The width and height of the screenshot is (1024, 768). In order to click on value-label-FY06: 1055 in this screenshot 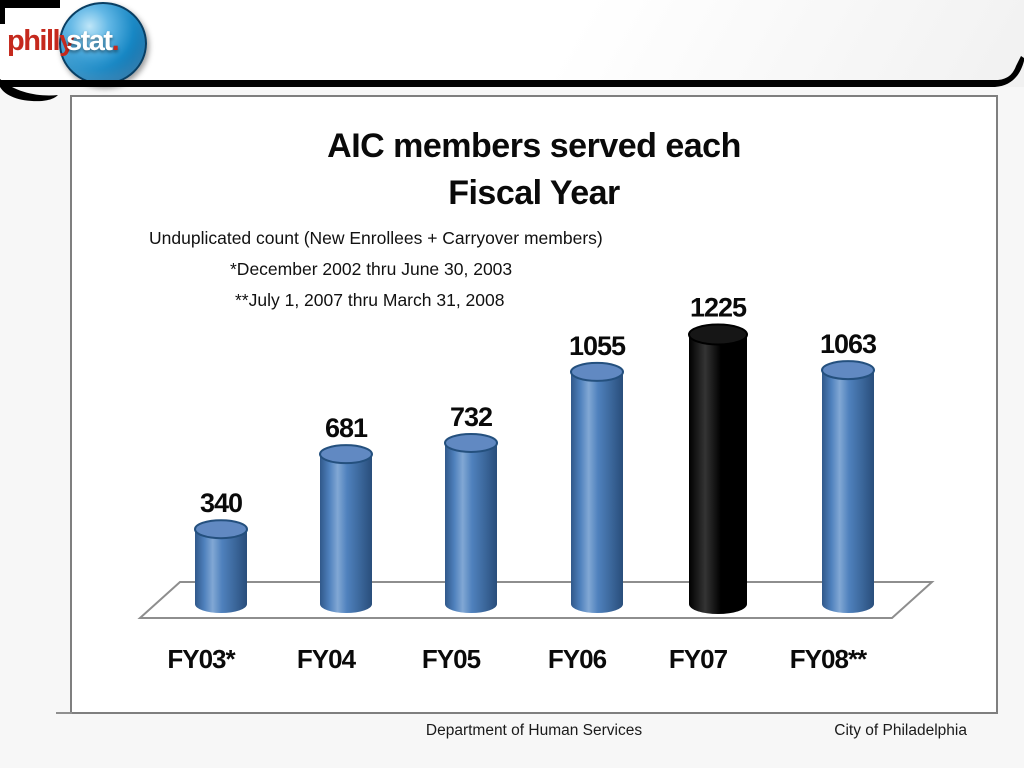, I will do `click(597, 346)`.